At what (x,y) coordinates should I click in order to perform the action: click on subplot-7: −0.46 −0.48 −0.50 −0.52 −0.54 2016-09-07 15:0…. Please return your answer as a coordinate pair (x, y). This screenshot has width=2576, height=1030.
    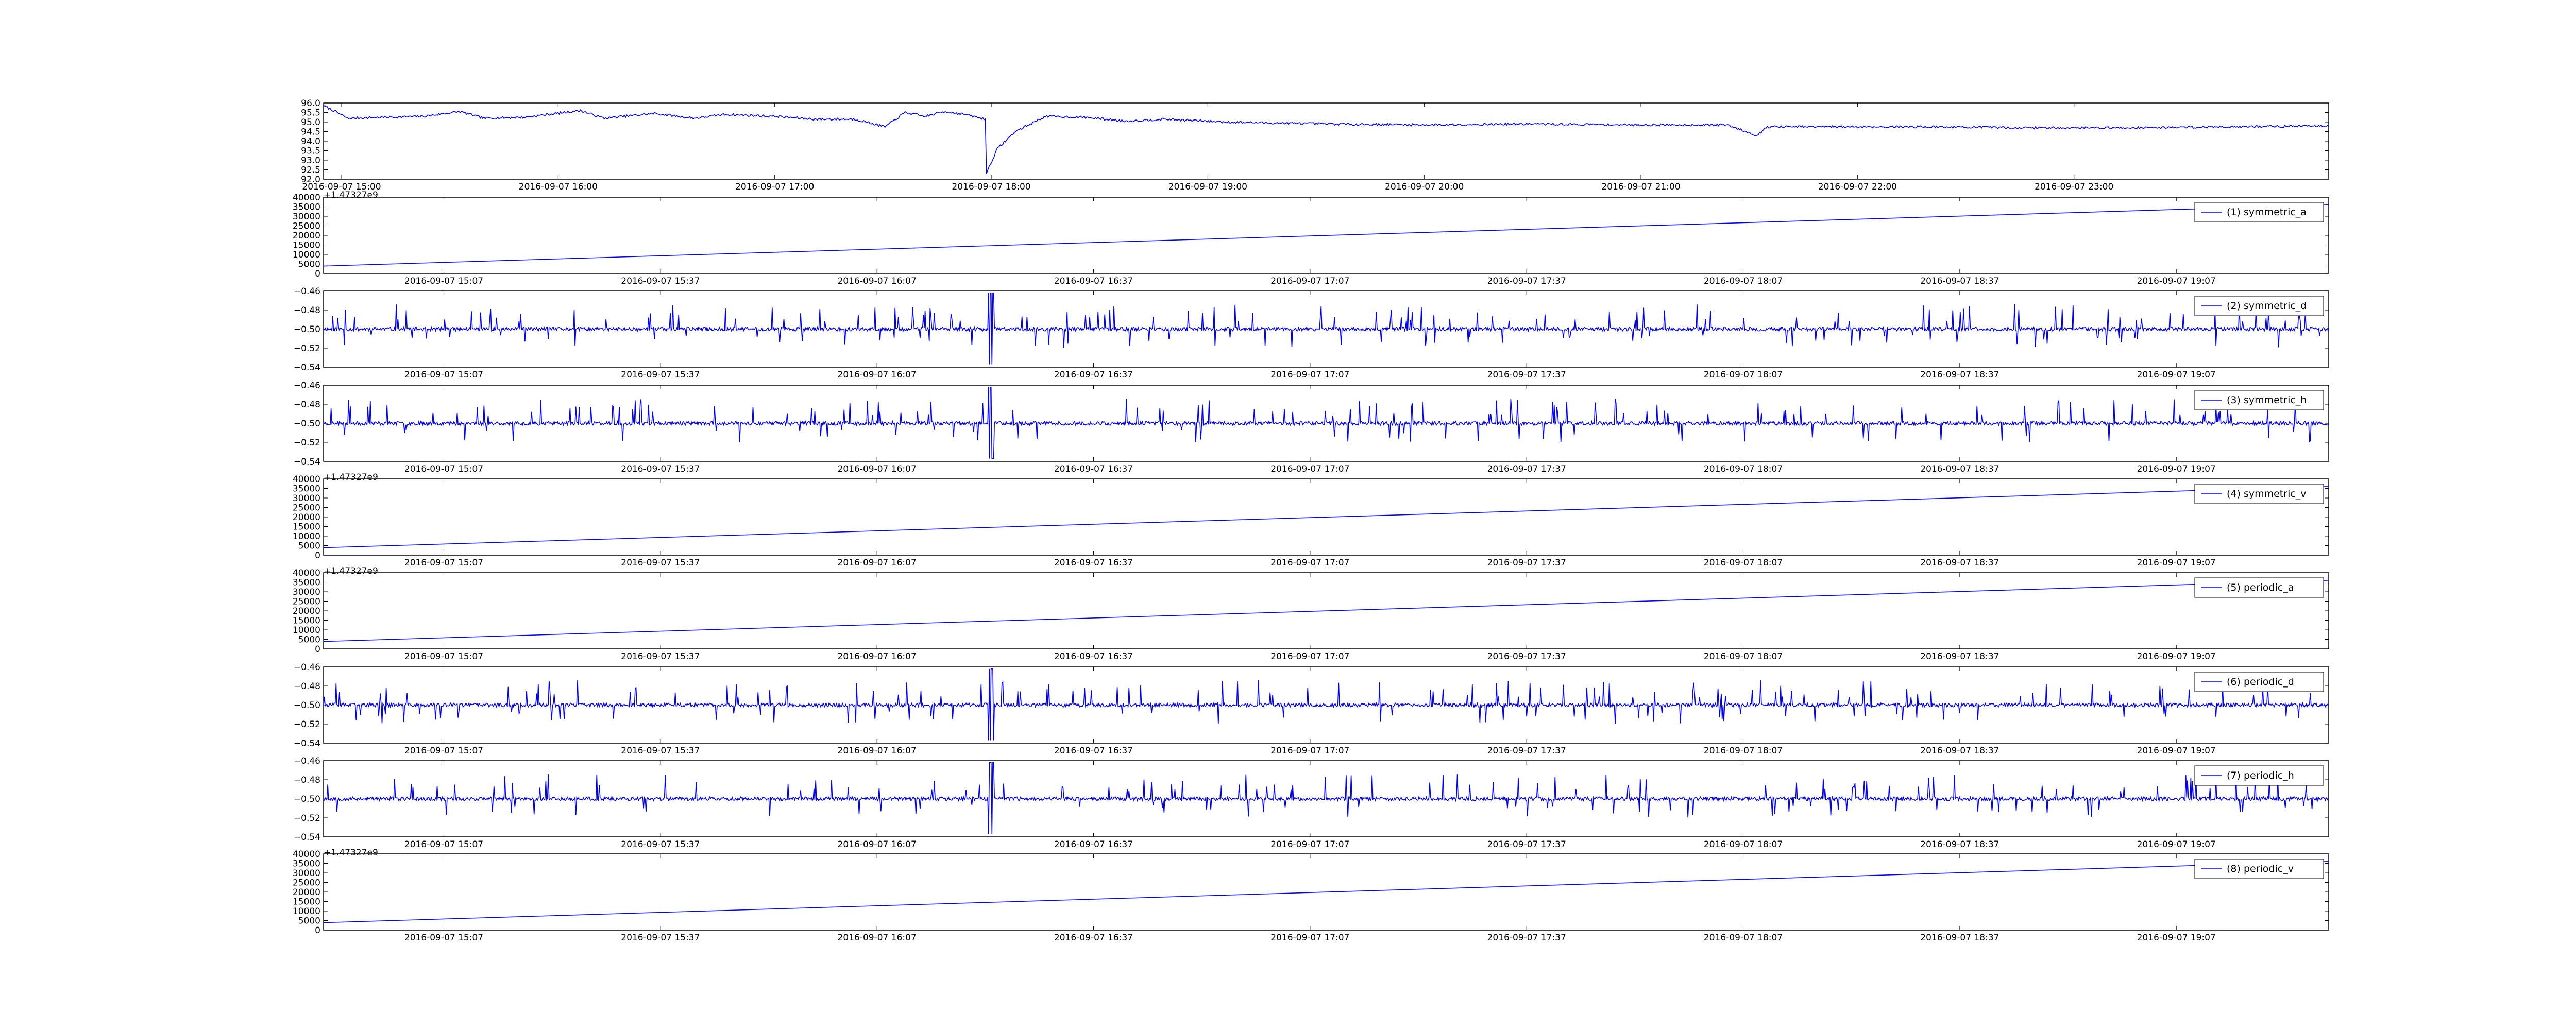
    Looking at the image, I should click on (1311, 709).